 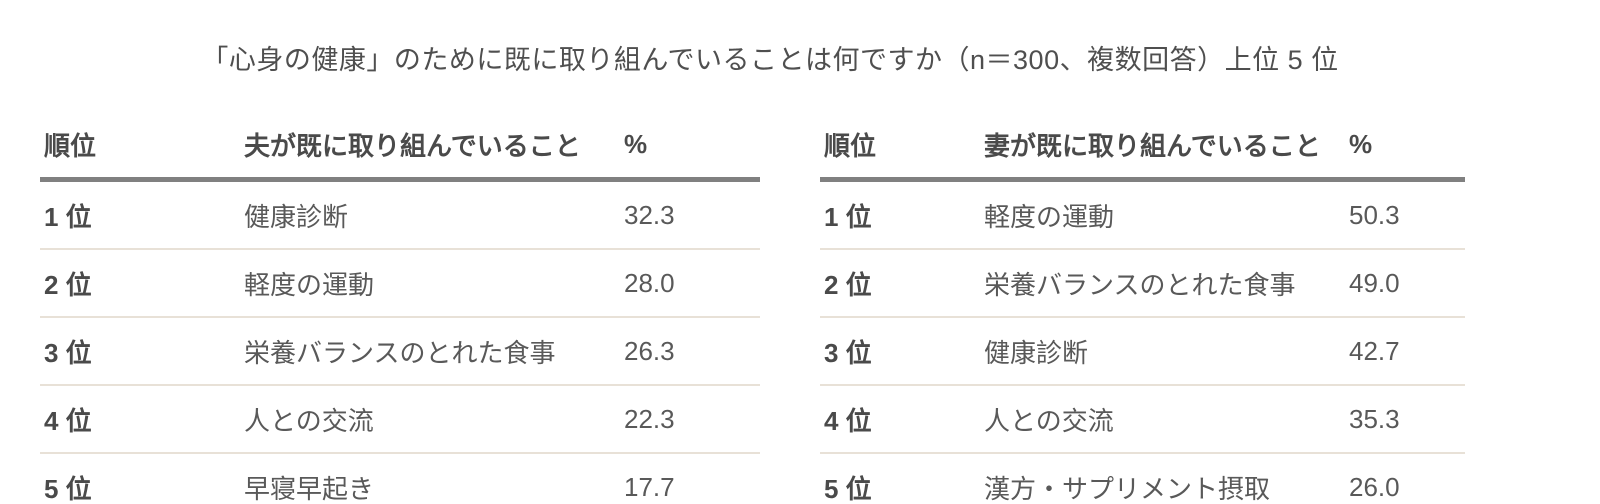 I want to click on pct-cell: 35.3, so click(x=1405, y=420).